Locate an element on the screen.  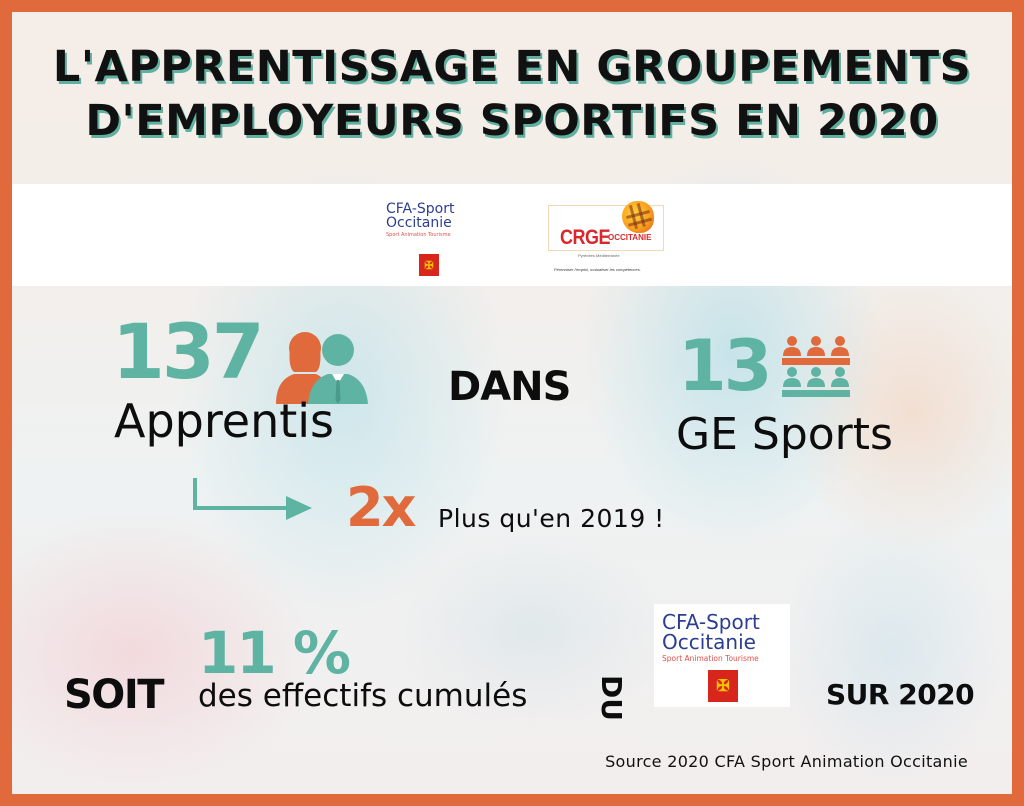
occitanie-cross-icon: ✠ is located at coordinates (429, 265).